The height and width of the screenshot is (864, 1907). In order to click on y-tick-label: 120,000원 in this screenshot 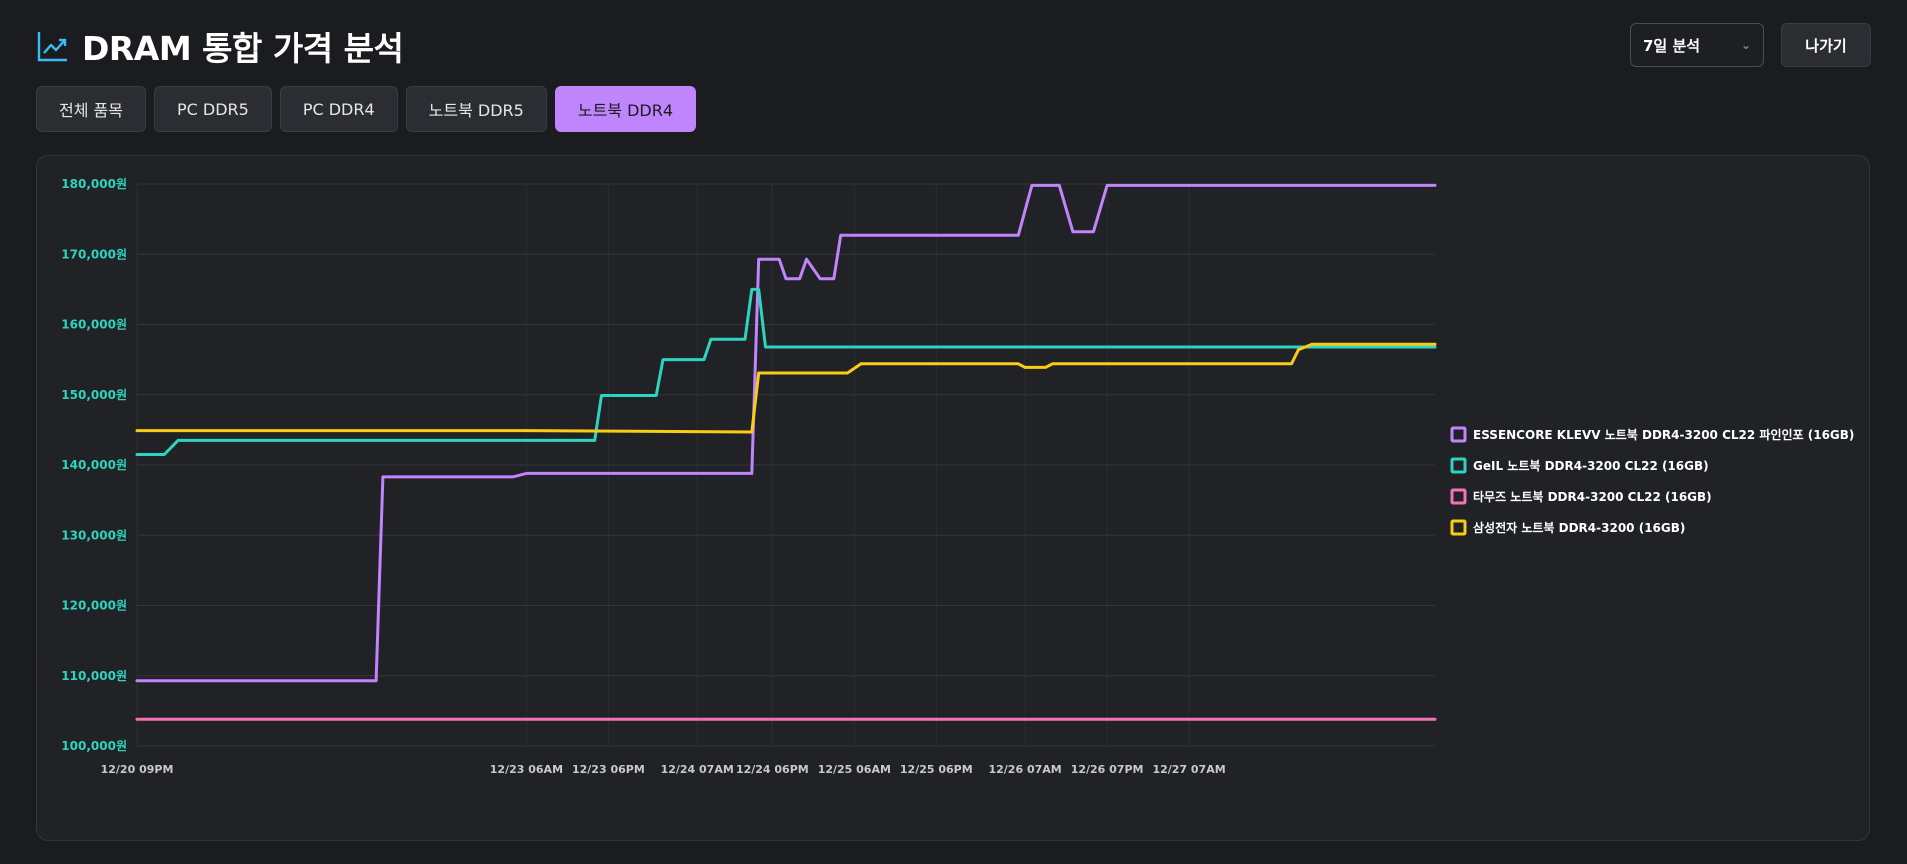, I will do `click(94, 606)`.